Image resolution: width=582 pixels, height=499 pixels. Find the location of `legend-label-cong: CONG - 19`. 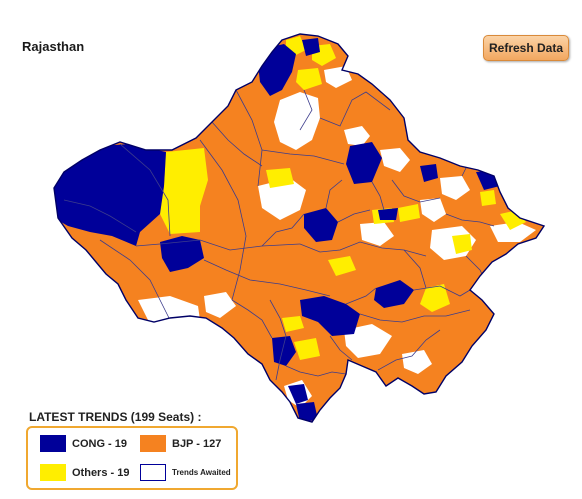

legend-label-cong: CONG - 19 is located at coordinates (100, 443).